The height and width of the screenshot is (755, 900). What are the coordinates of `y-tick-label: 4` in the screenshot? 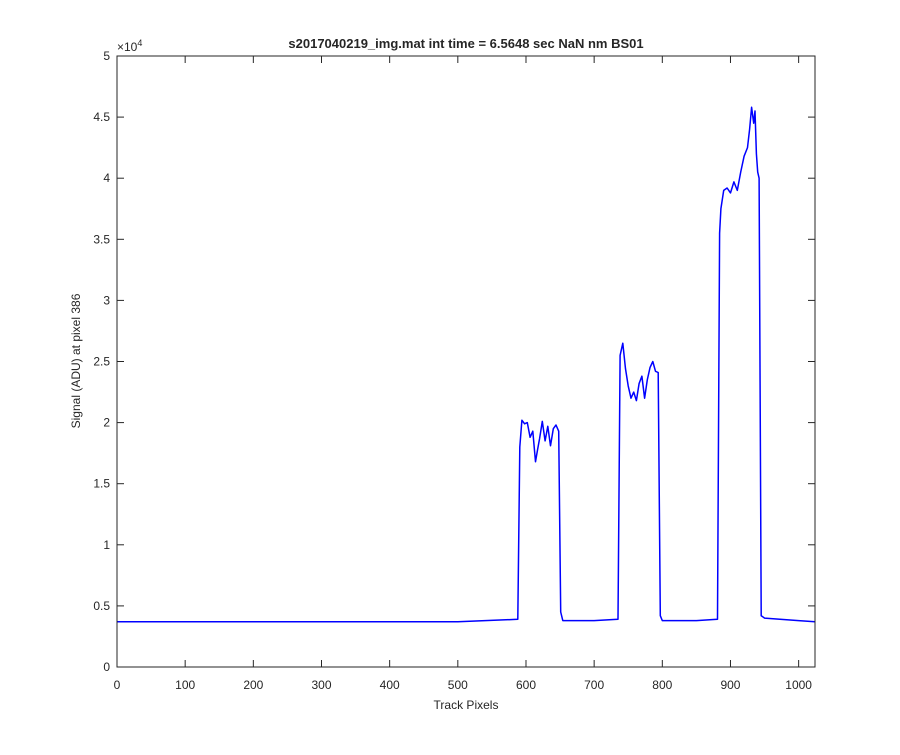 It's located at (106, 178).